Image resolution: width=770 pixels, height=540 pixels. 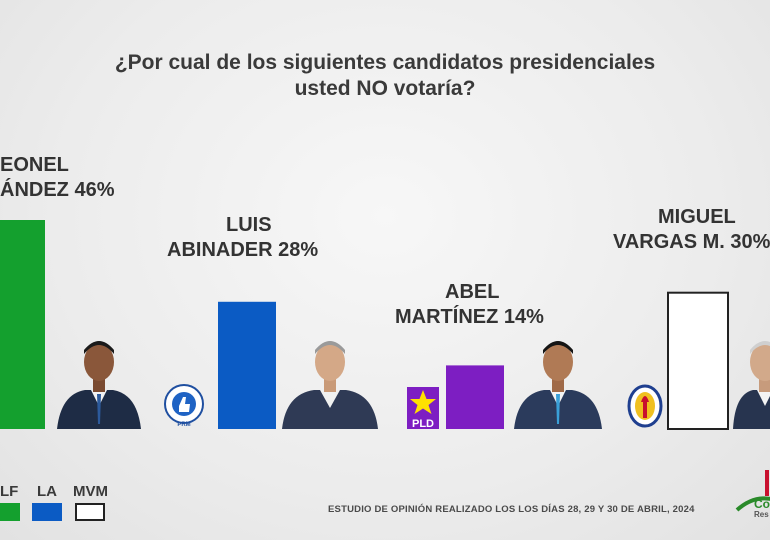 What do you see at coordinates (691, 230) in the screenshot?
I see `label-candidate-mvm: MIGUEL VARGAS M. 30%` at bounding box center [691, 230].